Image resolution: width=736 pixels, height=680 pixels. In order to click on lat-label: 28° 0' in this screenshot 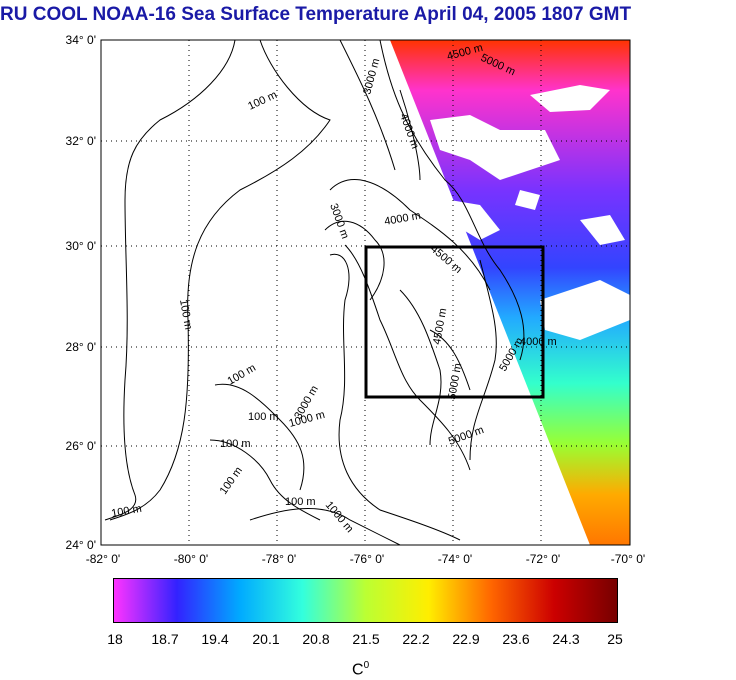, I will do `click(81, 347)`.